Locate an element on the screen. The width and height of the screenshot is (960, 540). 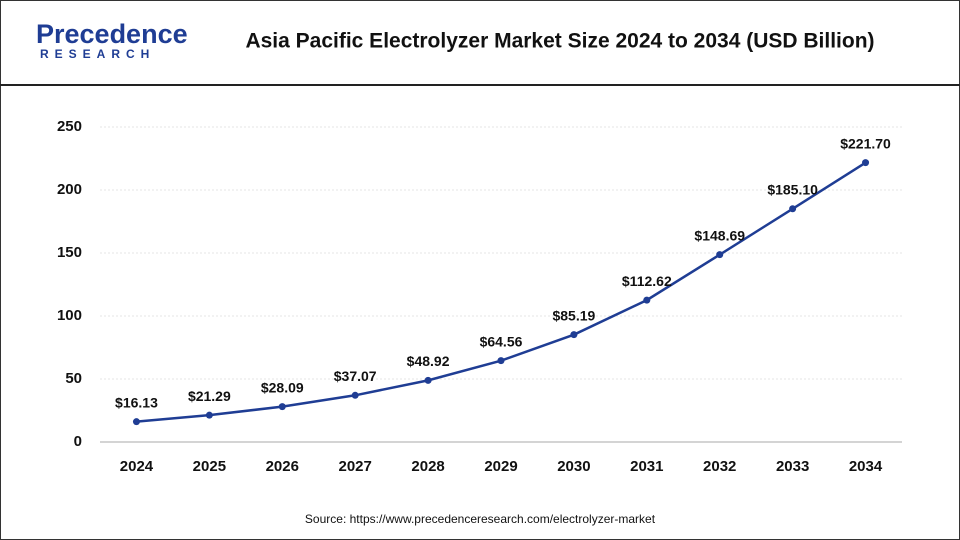
x-tick-label: 2030 is located at coordinates (573, 466).